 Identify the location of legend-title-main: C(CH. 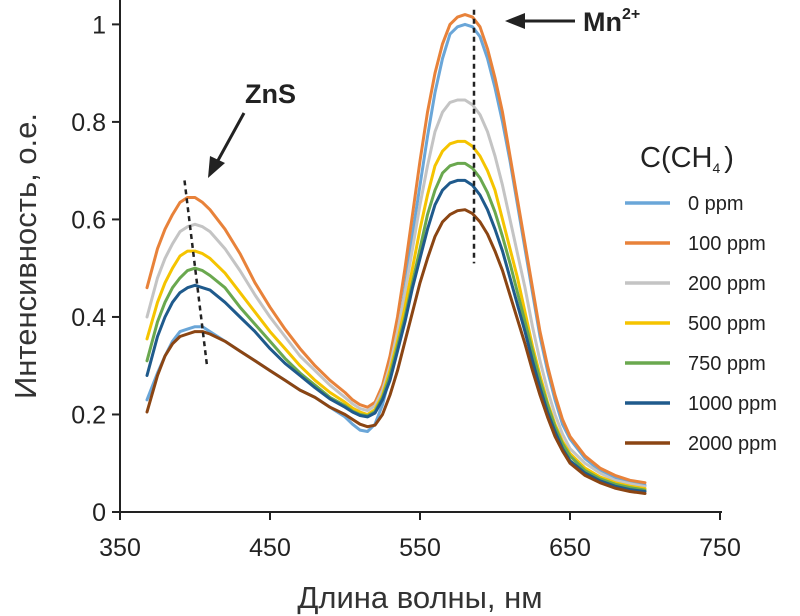
(676, 158).